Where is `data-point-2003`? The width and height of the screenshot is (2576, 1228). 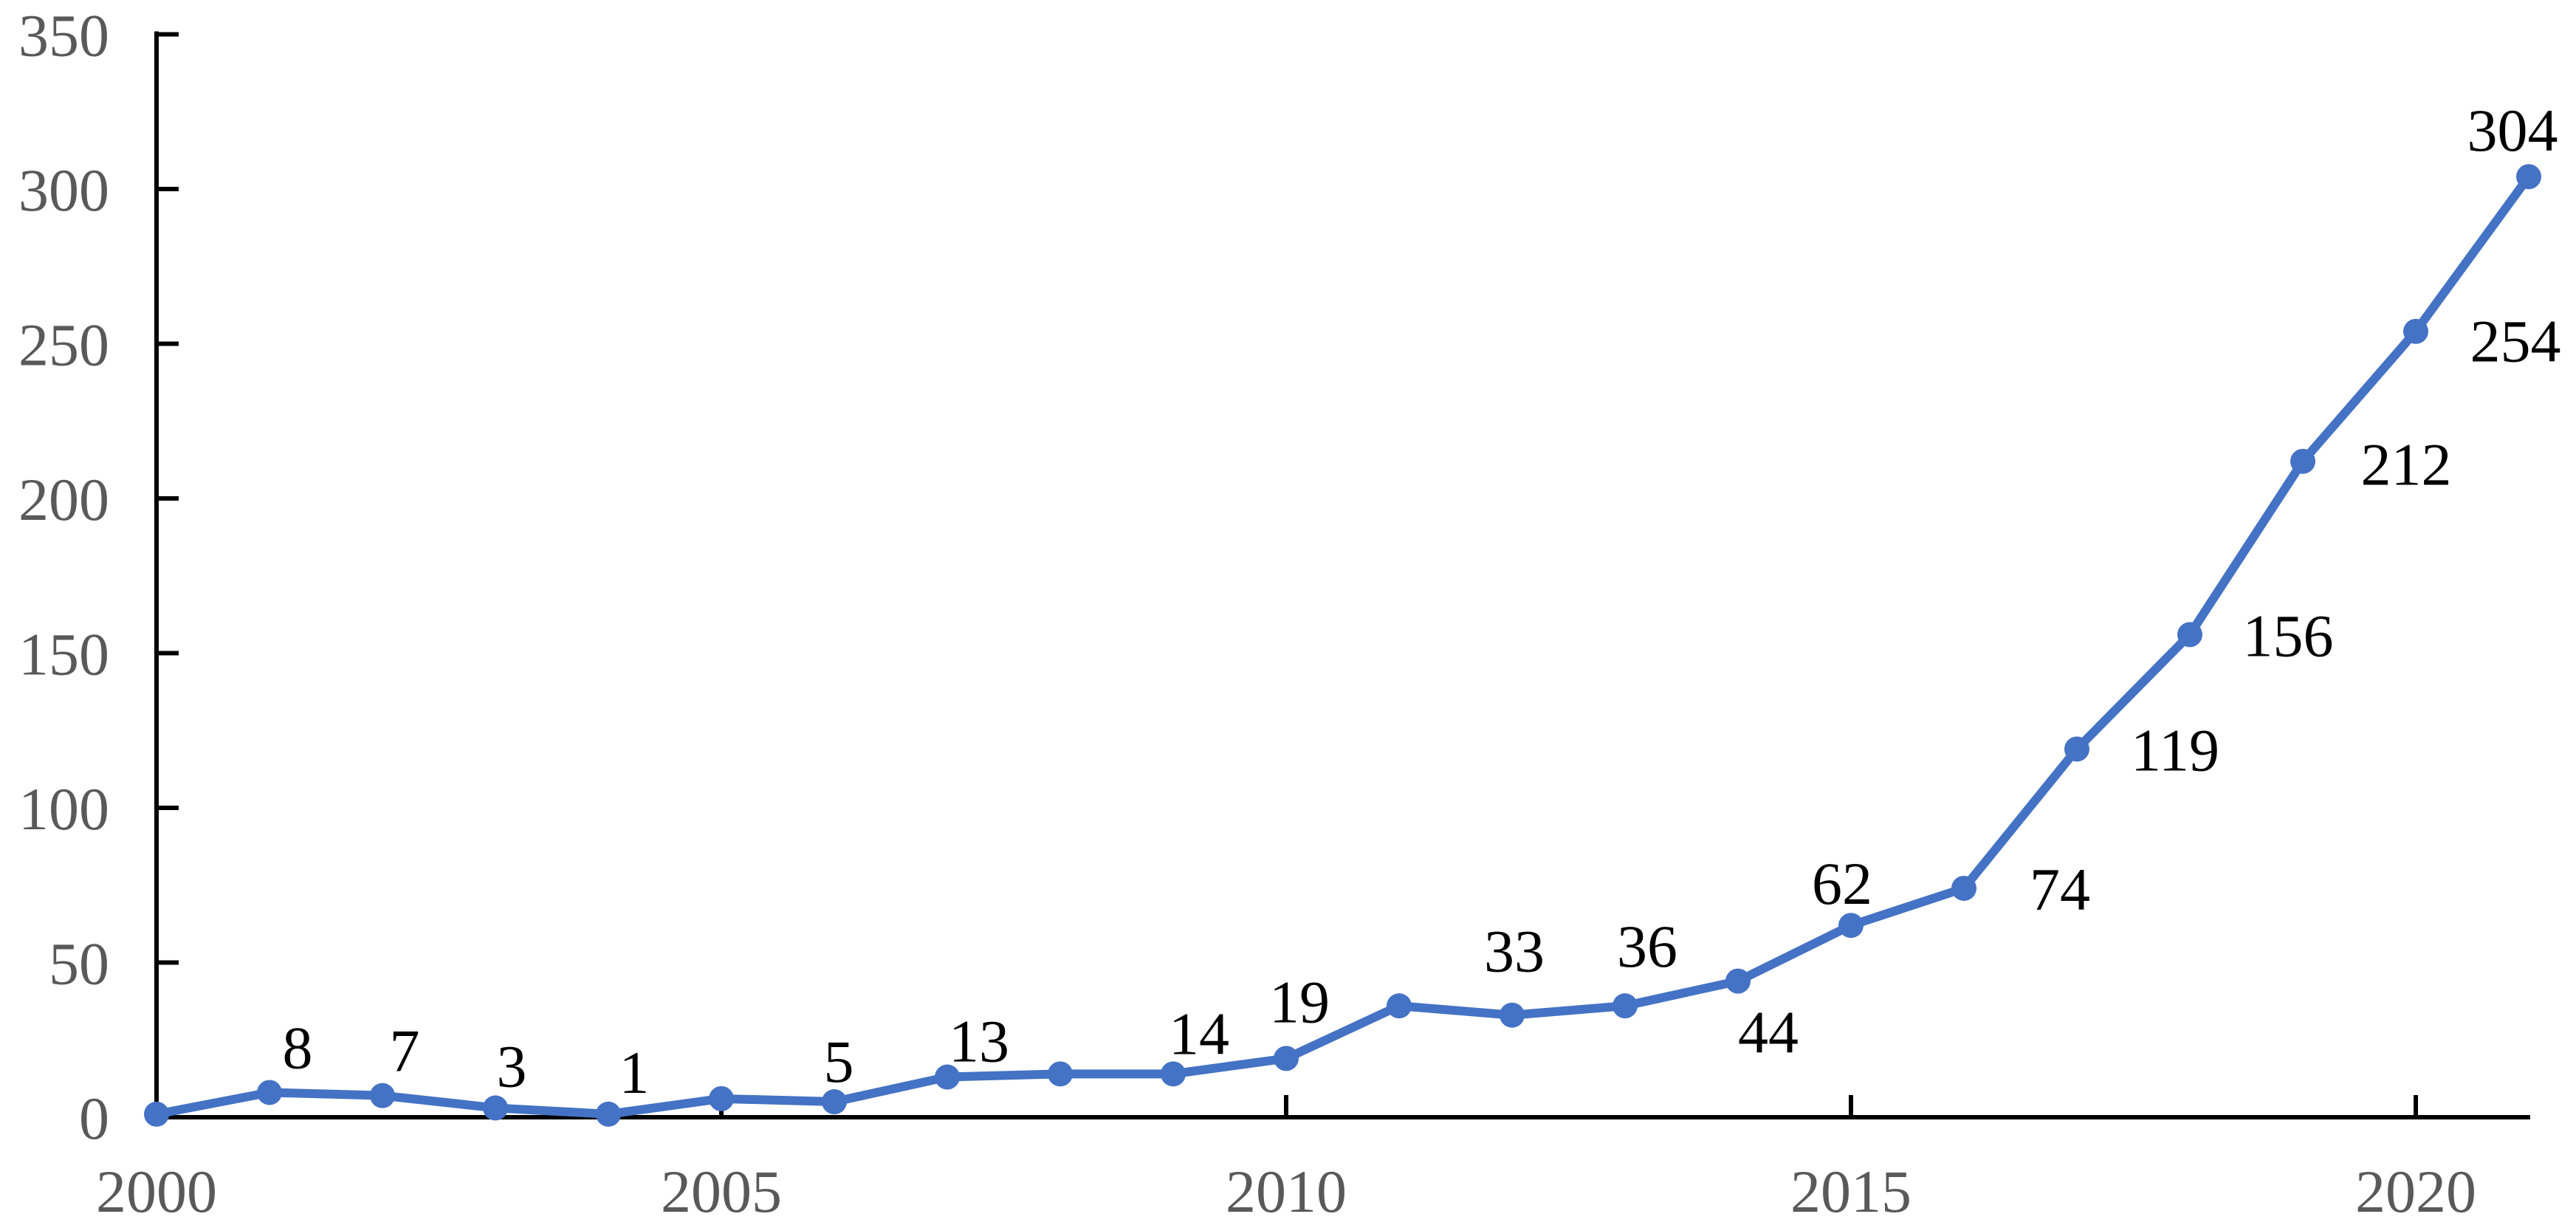
data-point-2003 is located at coordinates (496, 1108).